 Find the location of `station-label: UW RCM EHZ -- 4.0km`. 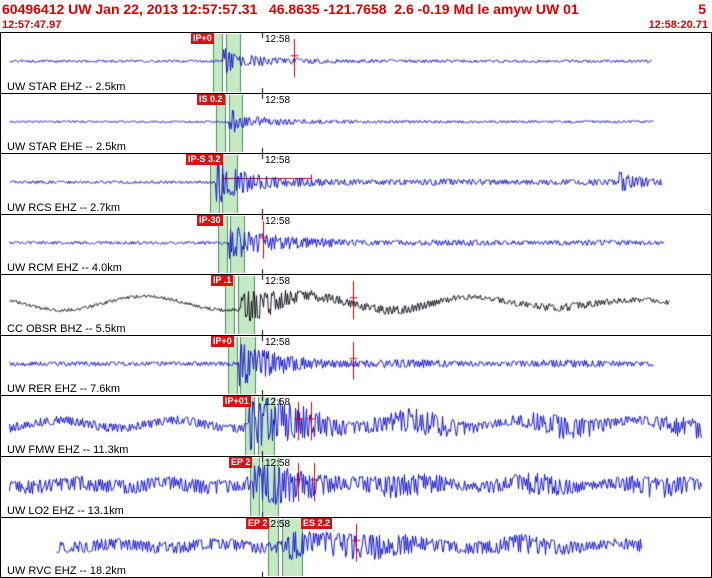

station-label: UW RCM EHZ -- 4.0km is located at coordinates (64, 268).